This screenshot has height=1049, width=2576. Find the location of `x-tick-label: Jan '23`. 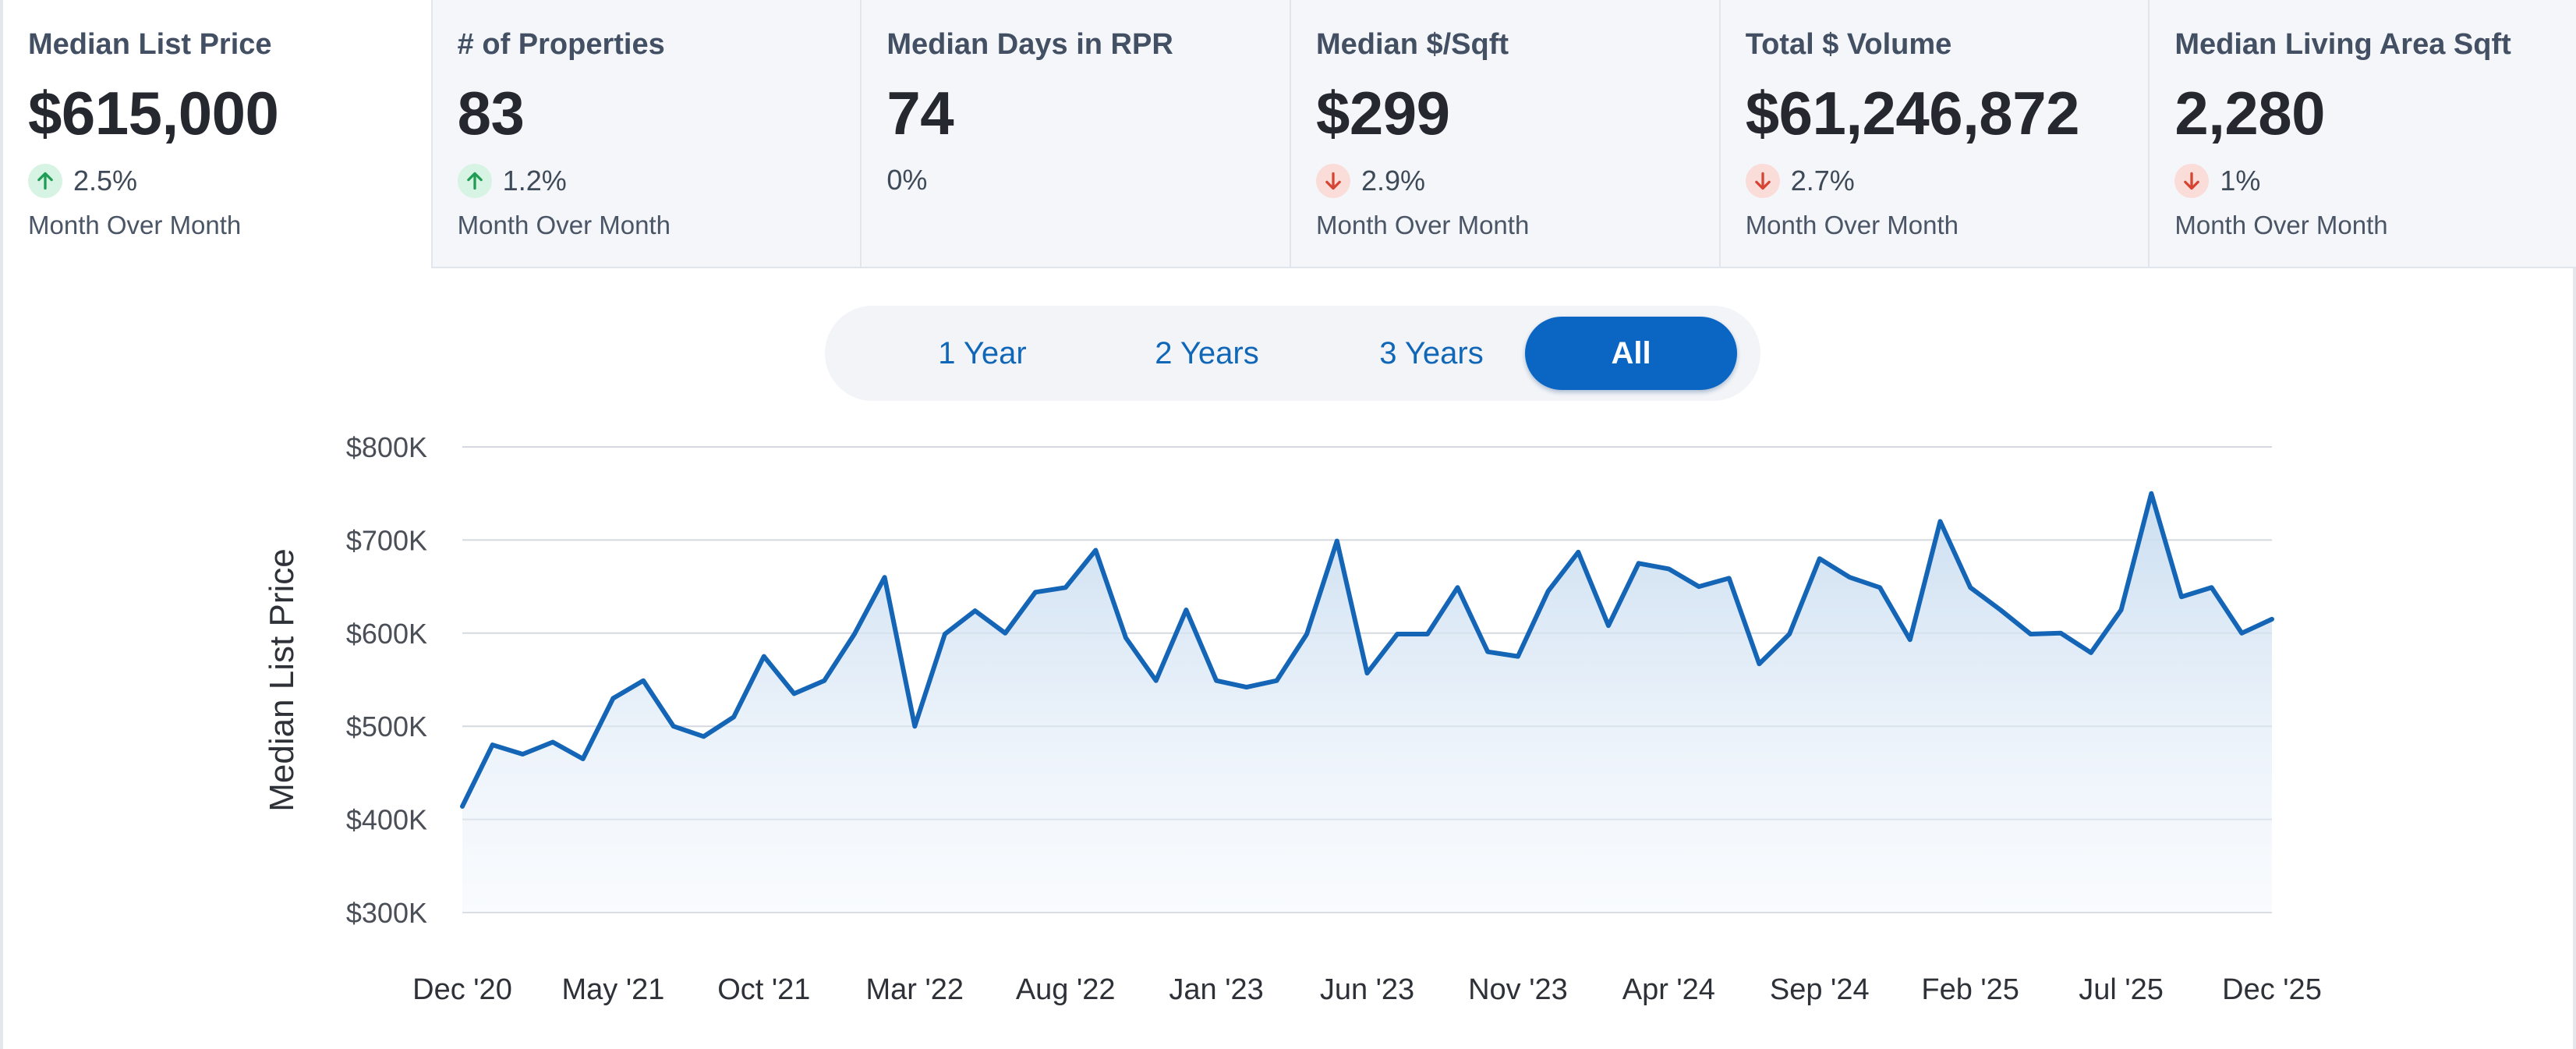

x-tick-label: Jan '23 is located at coordinates (1216, 990).